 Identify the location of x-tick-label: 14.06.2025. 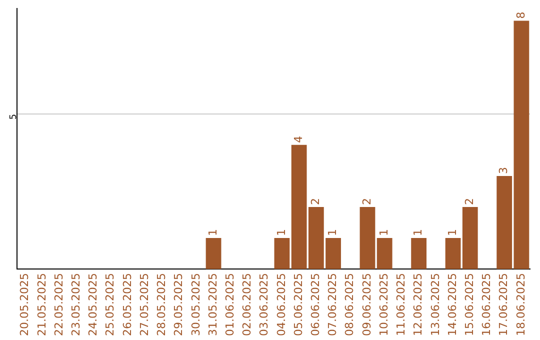
(452, 304).